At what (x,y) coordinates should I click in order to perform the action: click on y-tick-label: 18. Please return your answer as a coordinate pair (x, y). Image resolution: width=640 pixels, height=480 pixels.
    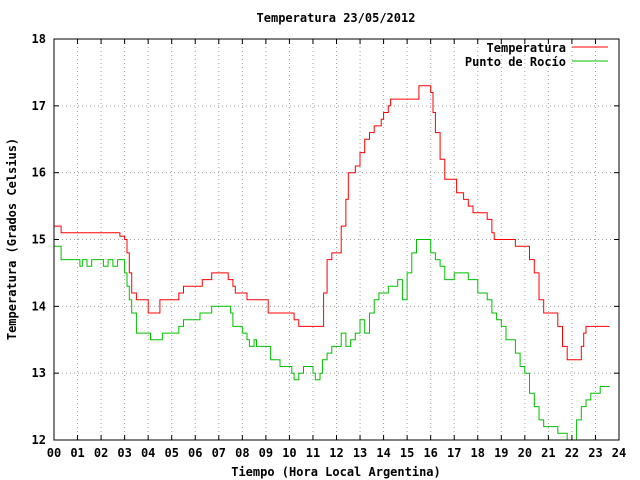
    Looking at the image, I should click on (39, 39).